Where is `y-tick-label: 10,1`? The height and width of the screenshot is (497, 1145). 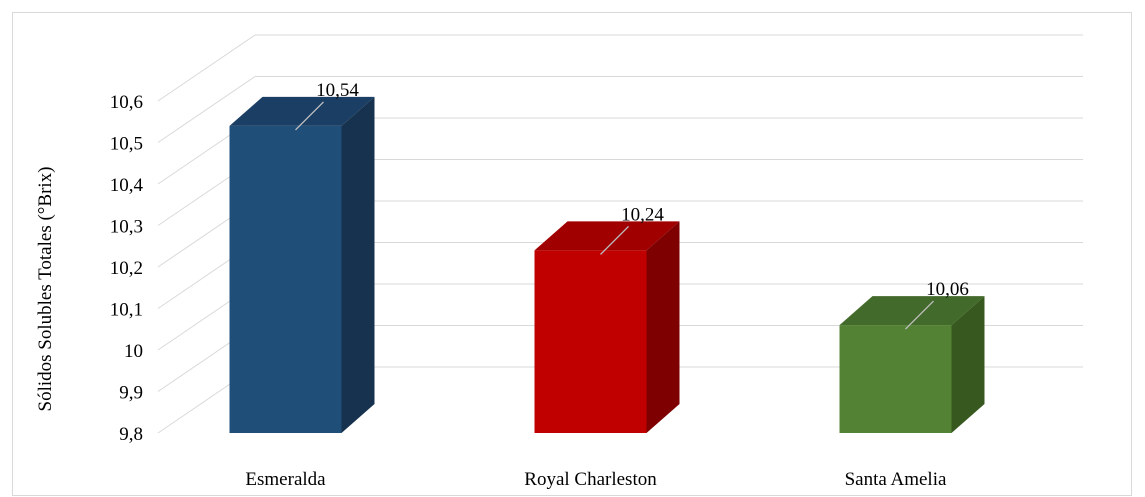 y-tick-label: 10,1 is located at coordinates (126, 310).